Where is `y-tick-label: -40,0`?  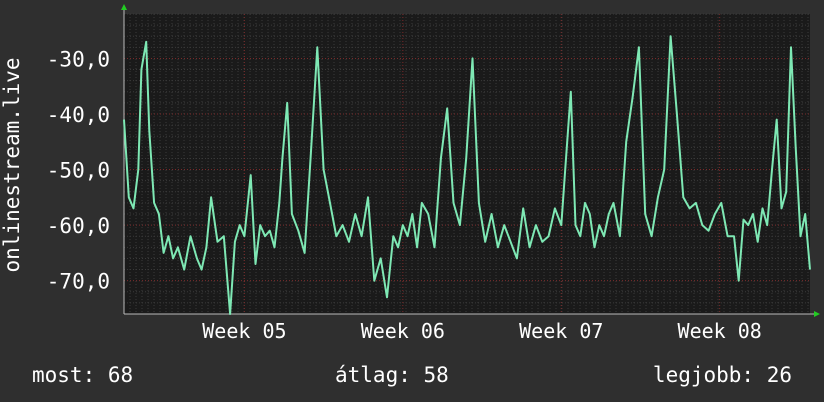
y-tick-label: -40,0 is located at coordinates (78, 115).